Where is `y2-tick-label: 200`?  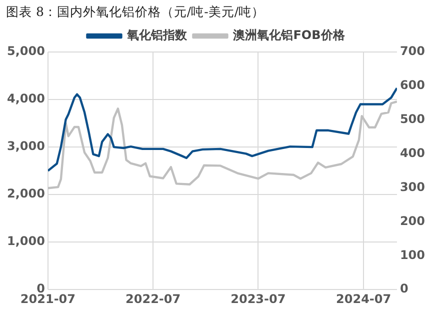 y2-tick-label: 200 is located at coordinates (413, 221).